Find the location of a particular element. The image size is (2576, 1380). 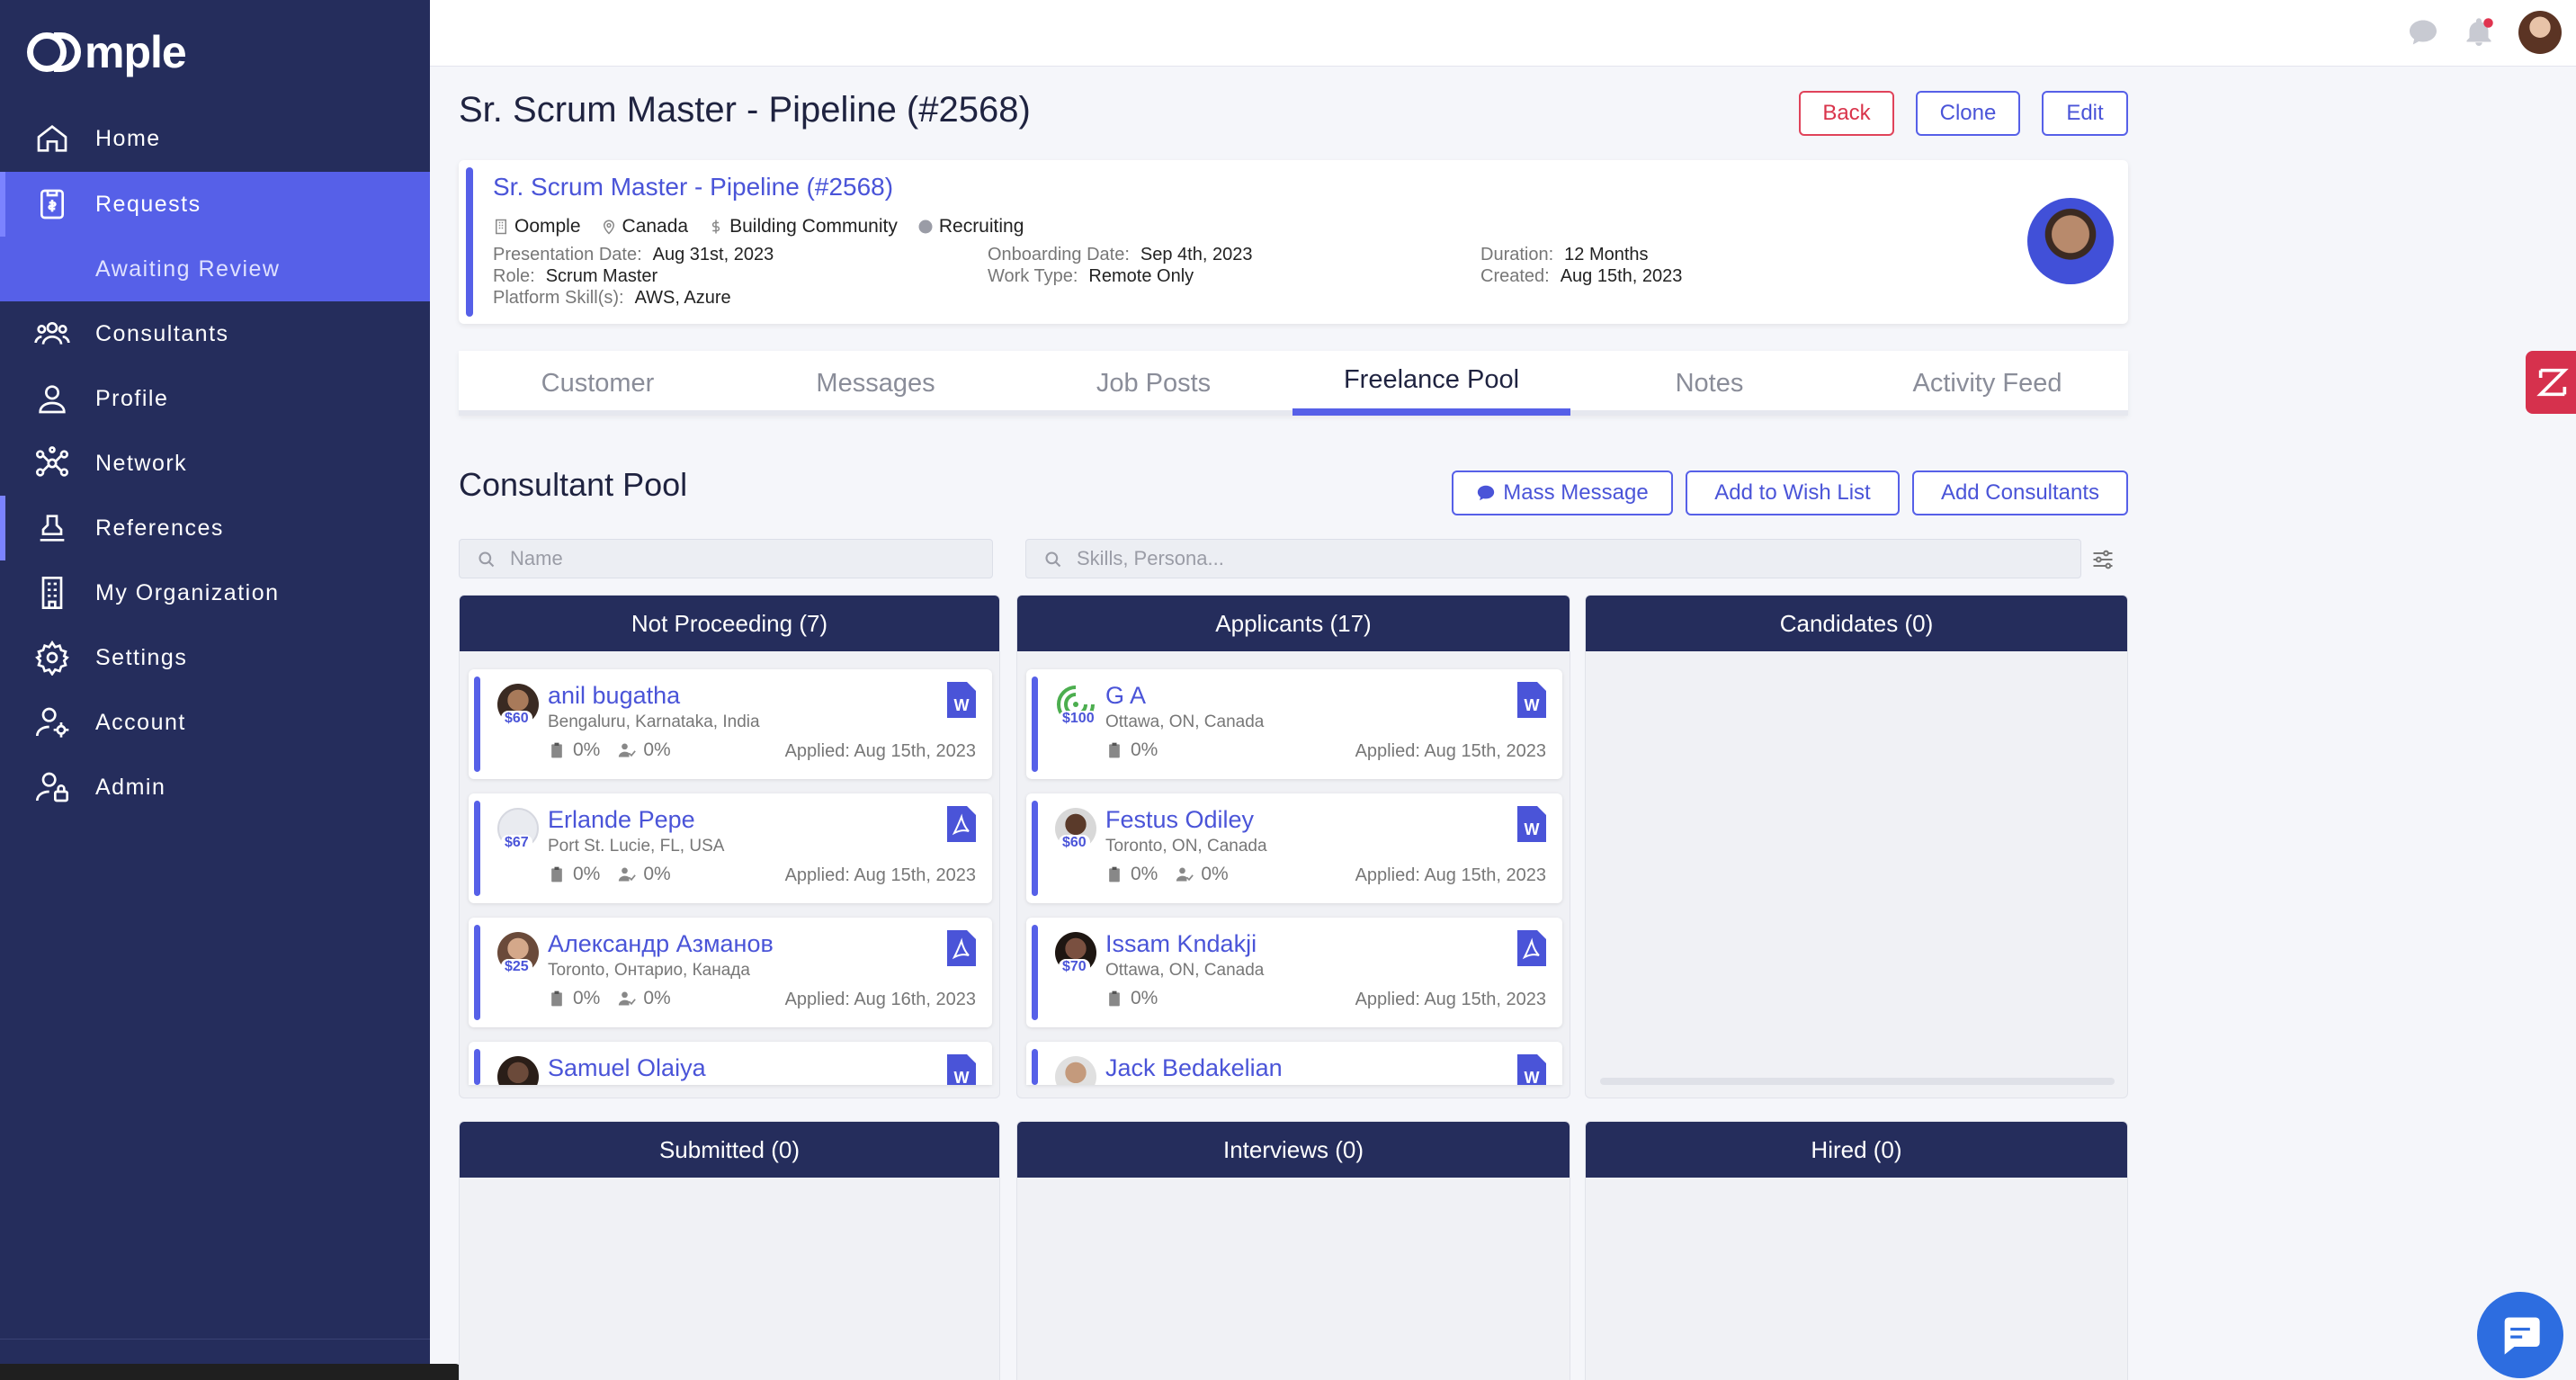

app-logo: mple is located at coordinates (107, 52).